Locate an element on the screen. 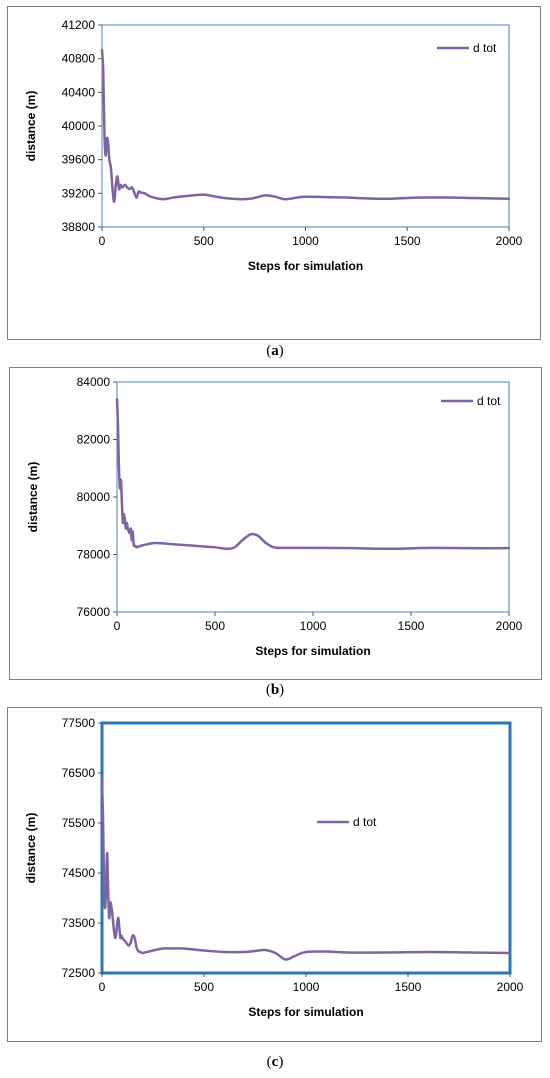  caption-b-close: ) is located at coordinates (282, 690).